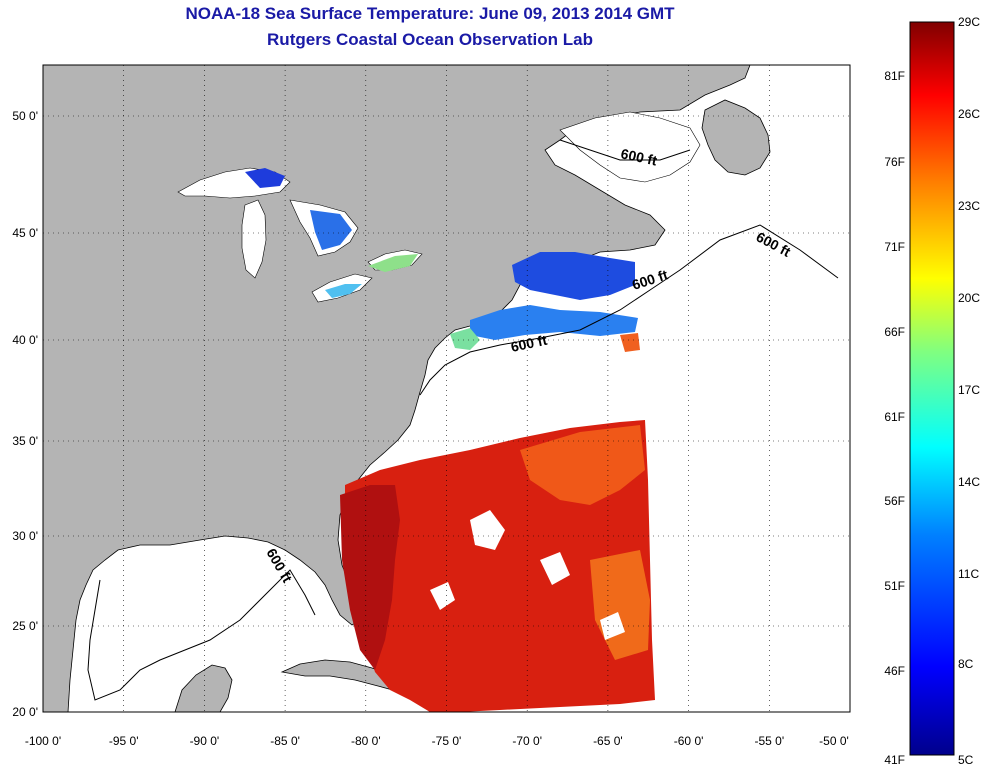  What do you see at coordinates (343, 291) in the screenshot?
I see `sst-lake-michigan` at bounding box center [343, 291].